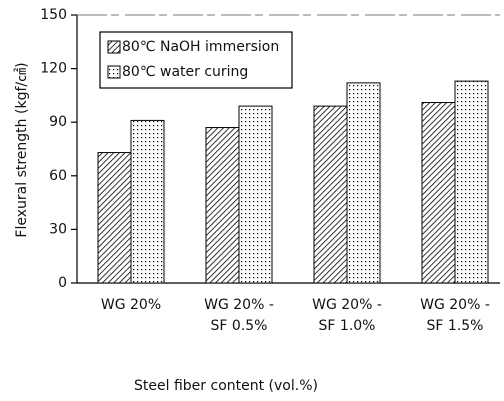  I want to click on y-tick-label: 30, so click(58, 229).